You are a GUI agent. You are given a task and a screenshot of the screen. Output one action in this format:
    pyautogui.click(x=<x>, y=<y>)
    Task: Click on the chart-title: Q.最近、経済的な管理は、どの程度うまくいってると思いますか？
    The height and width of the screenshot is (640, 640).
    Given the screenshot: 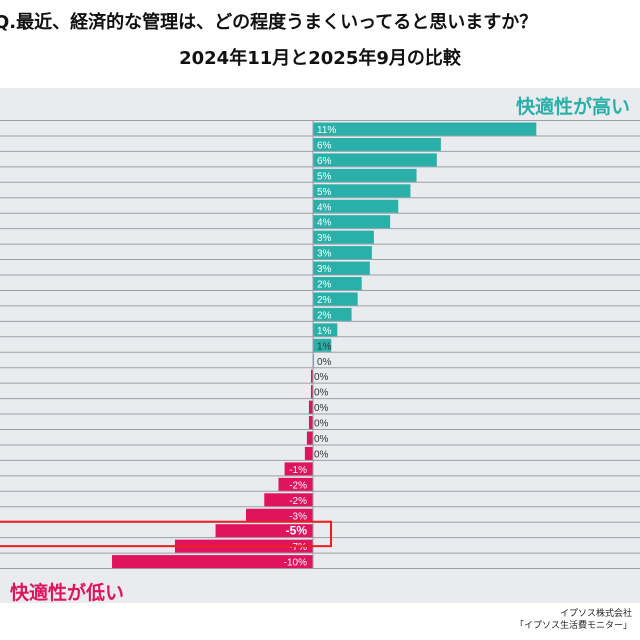 What is the action you would take?
    pyautogui.click(x=269, y=22)
    